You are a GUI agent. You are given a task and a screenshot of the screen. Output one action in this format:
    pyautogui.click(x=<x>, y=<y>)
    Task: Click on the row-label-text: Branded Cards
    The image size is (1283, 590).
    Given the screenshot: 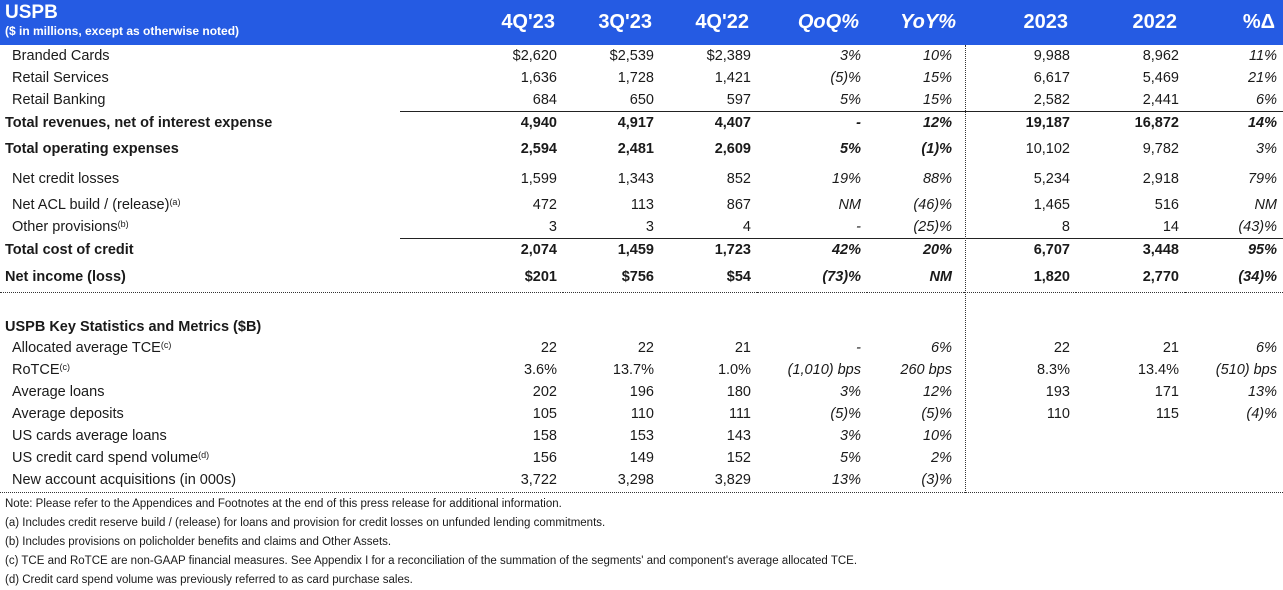 What is the action you would take?
    pyautogui.click(x=61, y=56)
    